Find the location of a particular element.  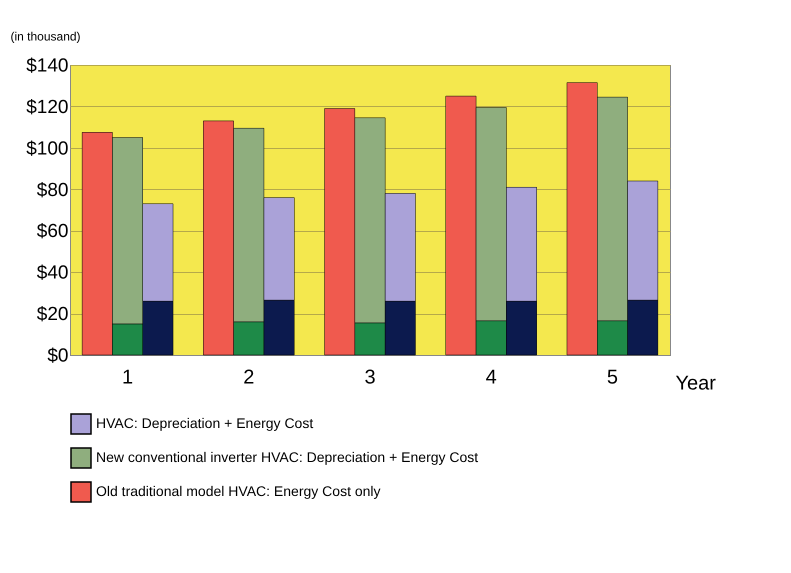

y-tick-label: $140 is located at coordinates (47, 66).